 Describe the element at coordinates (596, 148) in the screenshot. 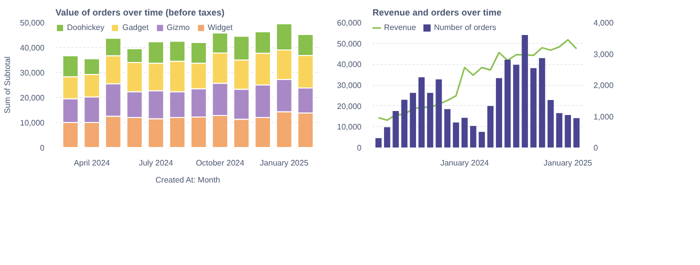

I see `y2-tick-label: 0` at that location.